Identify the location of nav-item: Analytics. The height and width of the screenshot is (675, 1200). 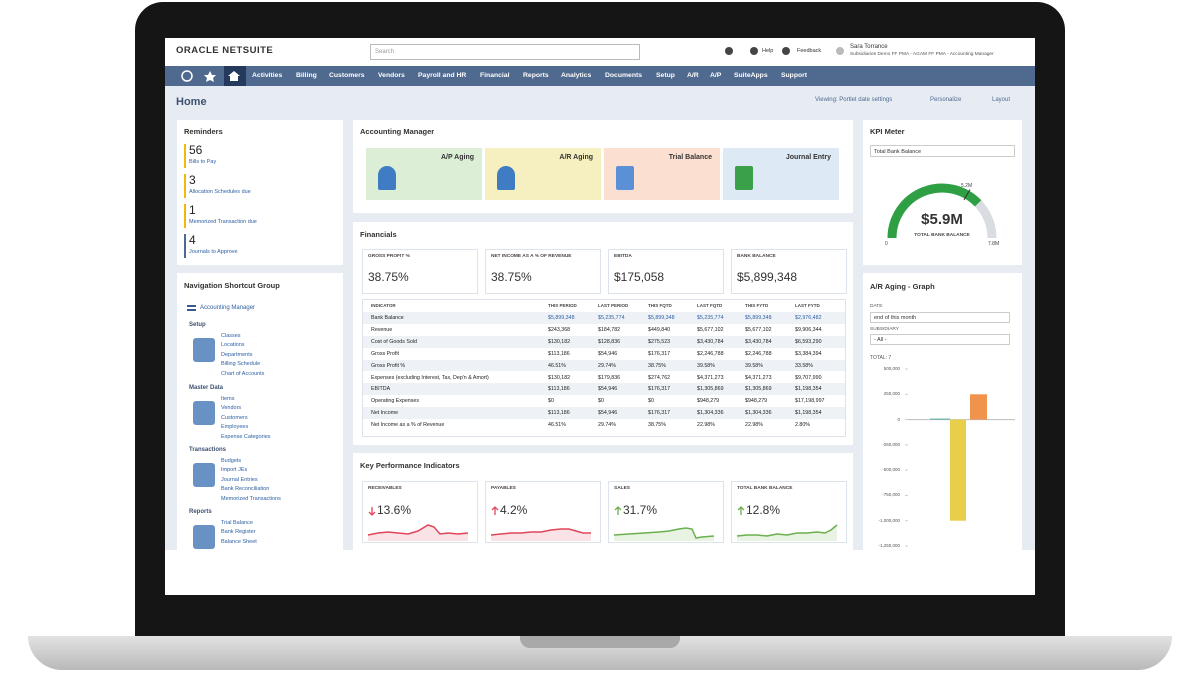
(576, 75).